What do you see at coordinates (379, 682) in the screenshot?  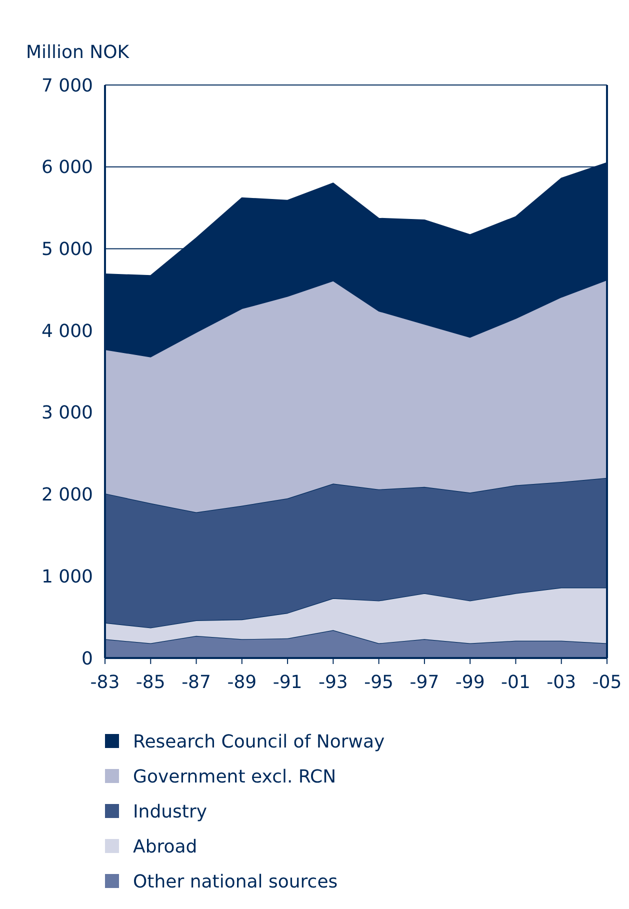 I see `x-tick-label: -95` at bounding box center [379, 682].